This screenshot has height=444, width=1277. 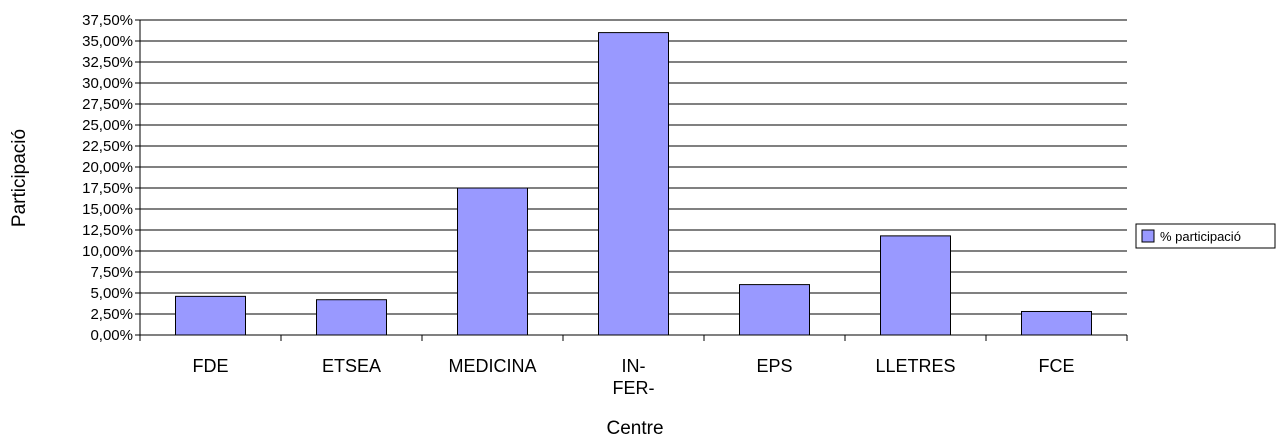 I want to click on x-category-label: MEDICINA, so click(x=492, y=366).